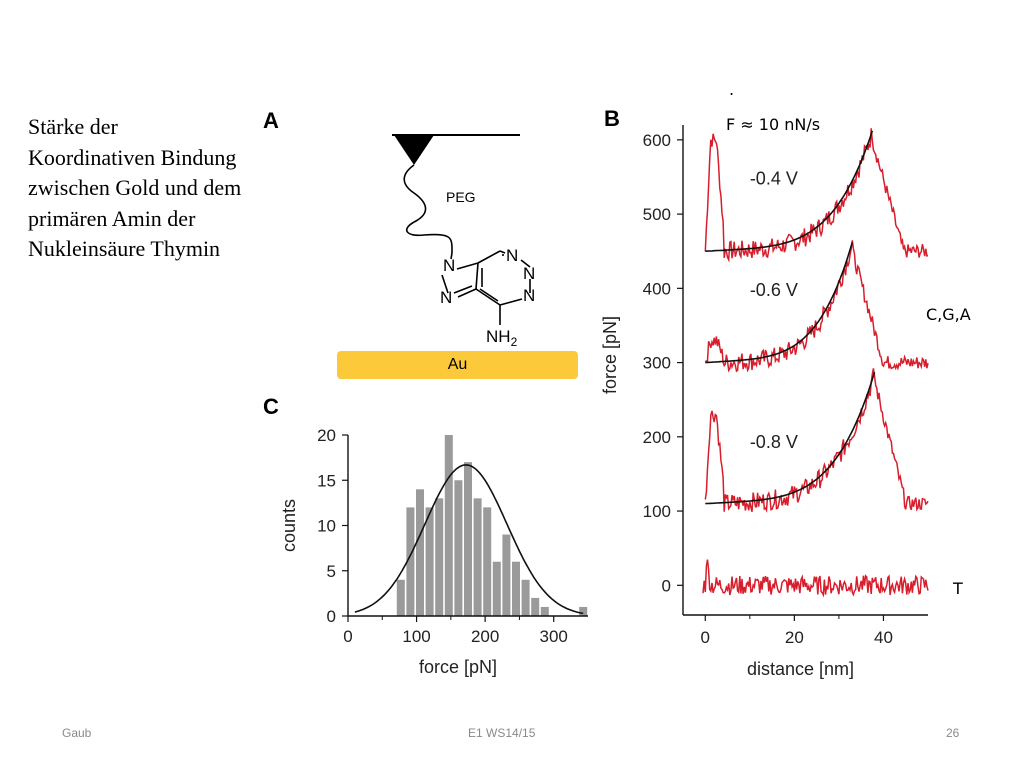 The image size is (1024, 768). Describe the element at coordinates (502, 338) in the screenshot. I see `amine-label: NH2` at that location.